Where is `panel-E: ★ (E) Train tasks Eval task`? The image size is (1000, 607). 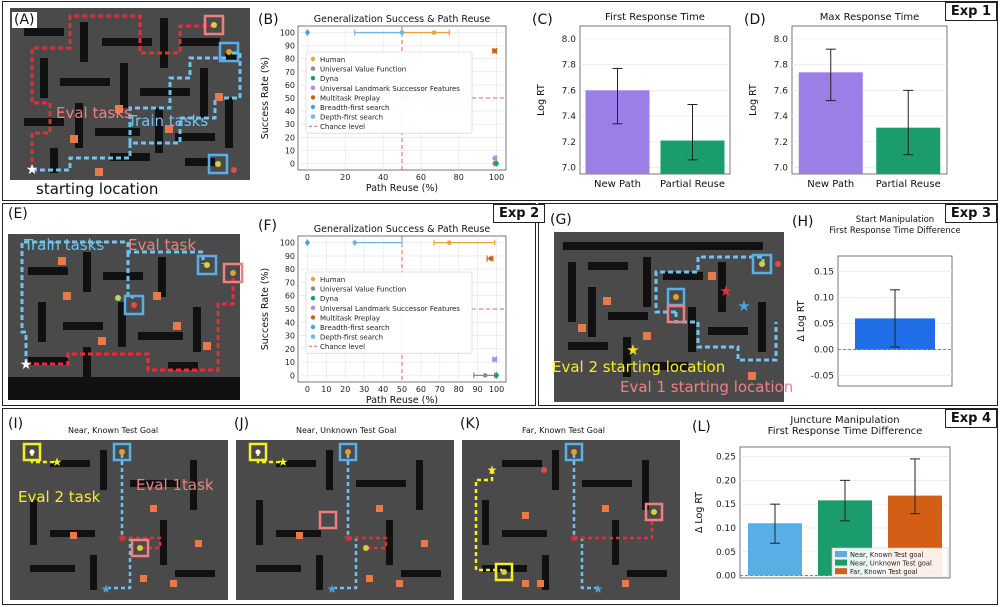
panel-E: ★ (E) Train tasks Eval task is located at coordinates (130, 304).